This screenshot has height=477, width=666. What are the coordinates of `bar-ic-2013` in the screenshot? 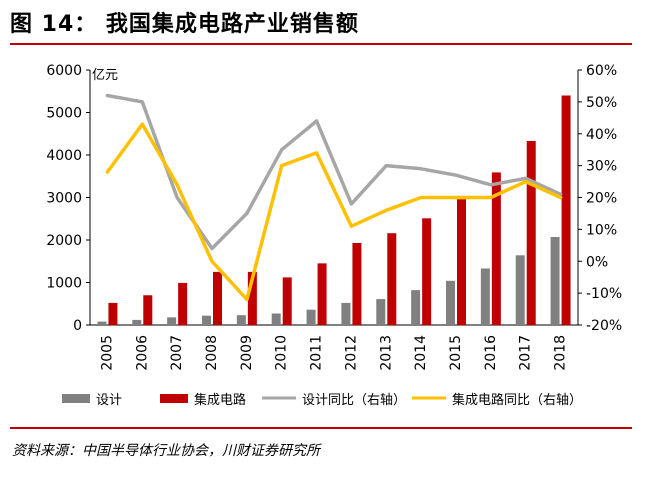 It's located at (392, 279).